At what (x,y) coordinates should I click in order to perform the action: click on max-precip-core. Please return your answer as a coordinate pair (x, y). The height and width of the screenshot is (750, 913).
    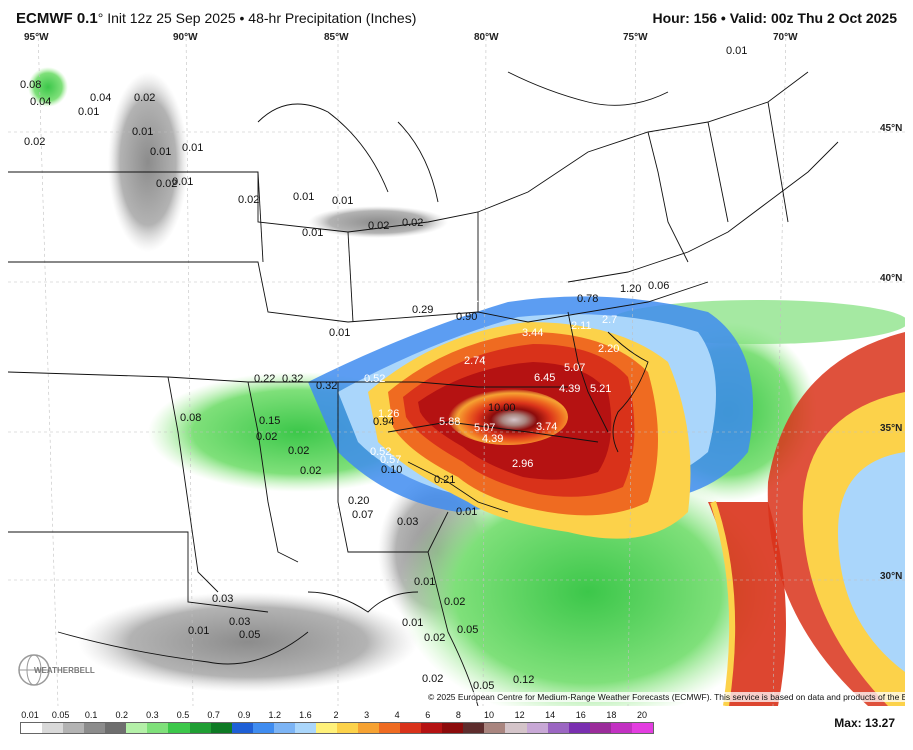
    Looking at the image, I should click on (508, 417).